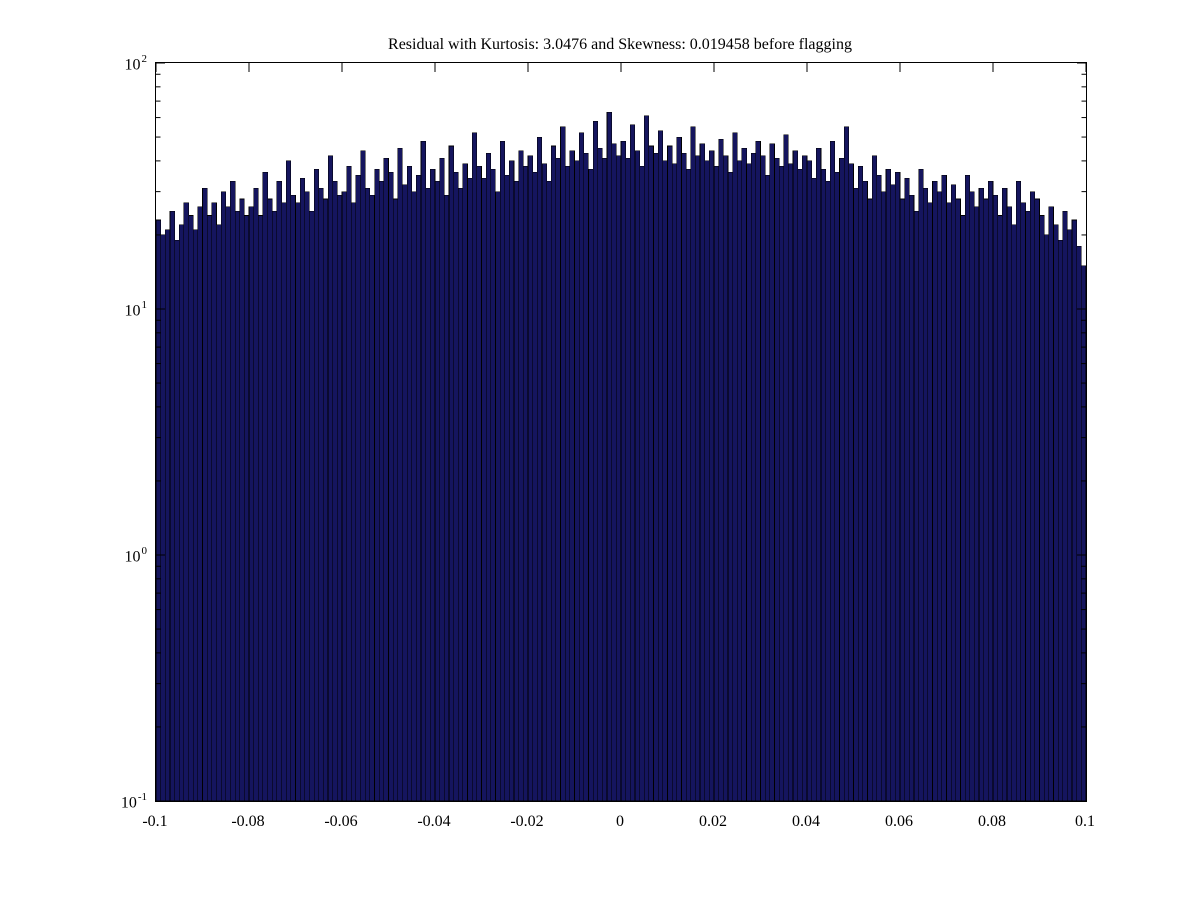 This screenshot has width=1200, height=900. I want to click on x-tick-label: 0.02, so click(713, 821).